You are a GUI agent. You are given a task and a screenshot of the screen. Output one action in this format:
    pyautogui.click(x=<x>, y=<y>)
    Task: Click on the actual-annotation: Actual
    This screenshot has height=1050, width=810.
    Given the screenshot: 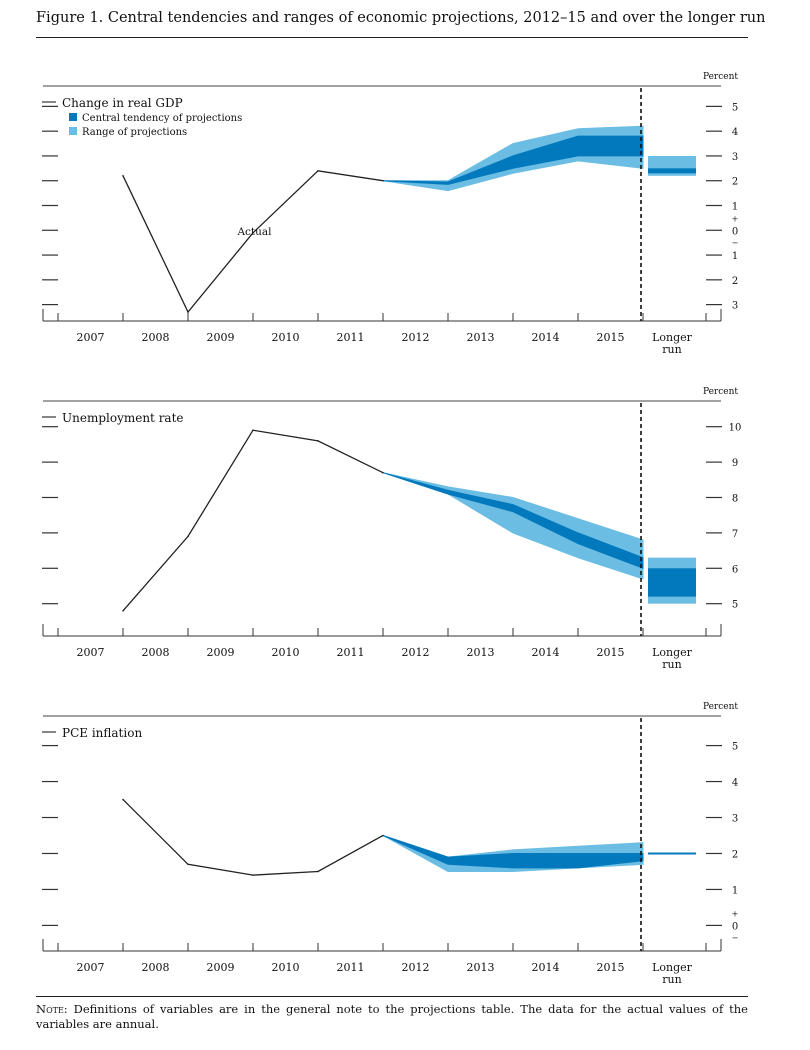 What is the action you would take?
    pyautogui.click(x=254, y=232)
    